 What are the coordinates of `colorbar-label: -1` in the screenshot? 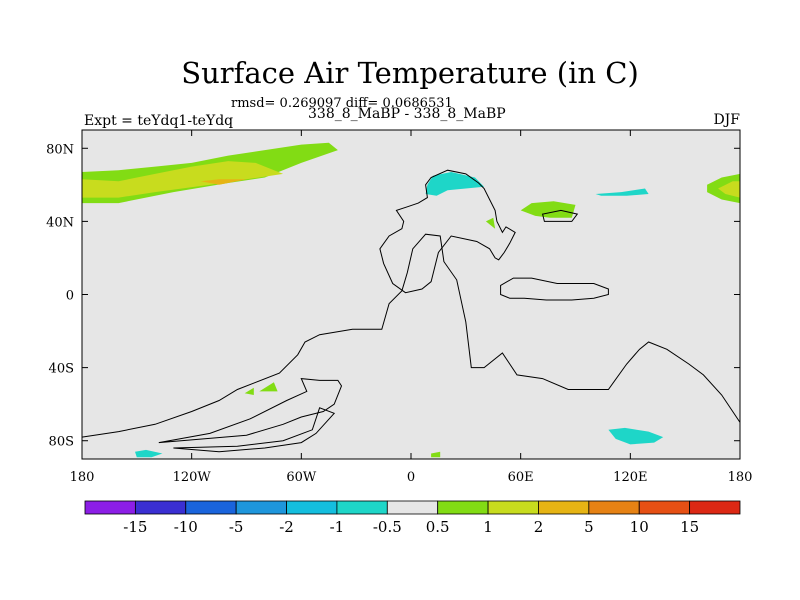 It's located at (337, 527).